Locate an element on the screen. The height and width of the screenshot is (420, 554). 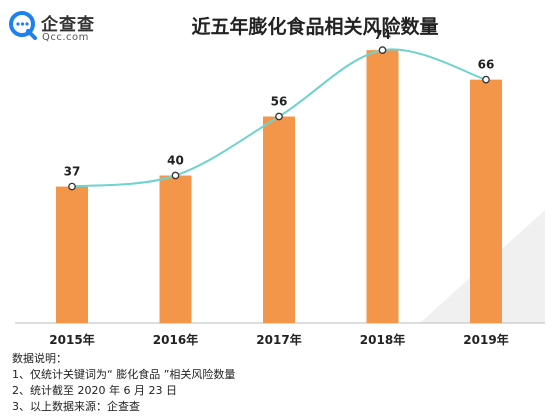
data-label: 74 is located at coordinates (382, 35).